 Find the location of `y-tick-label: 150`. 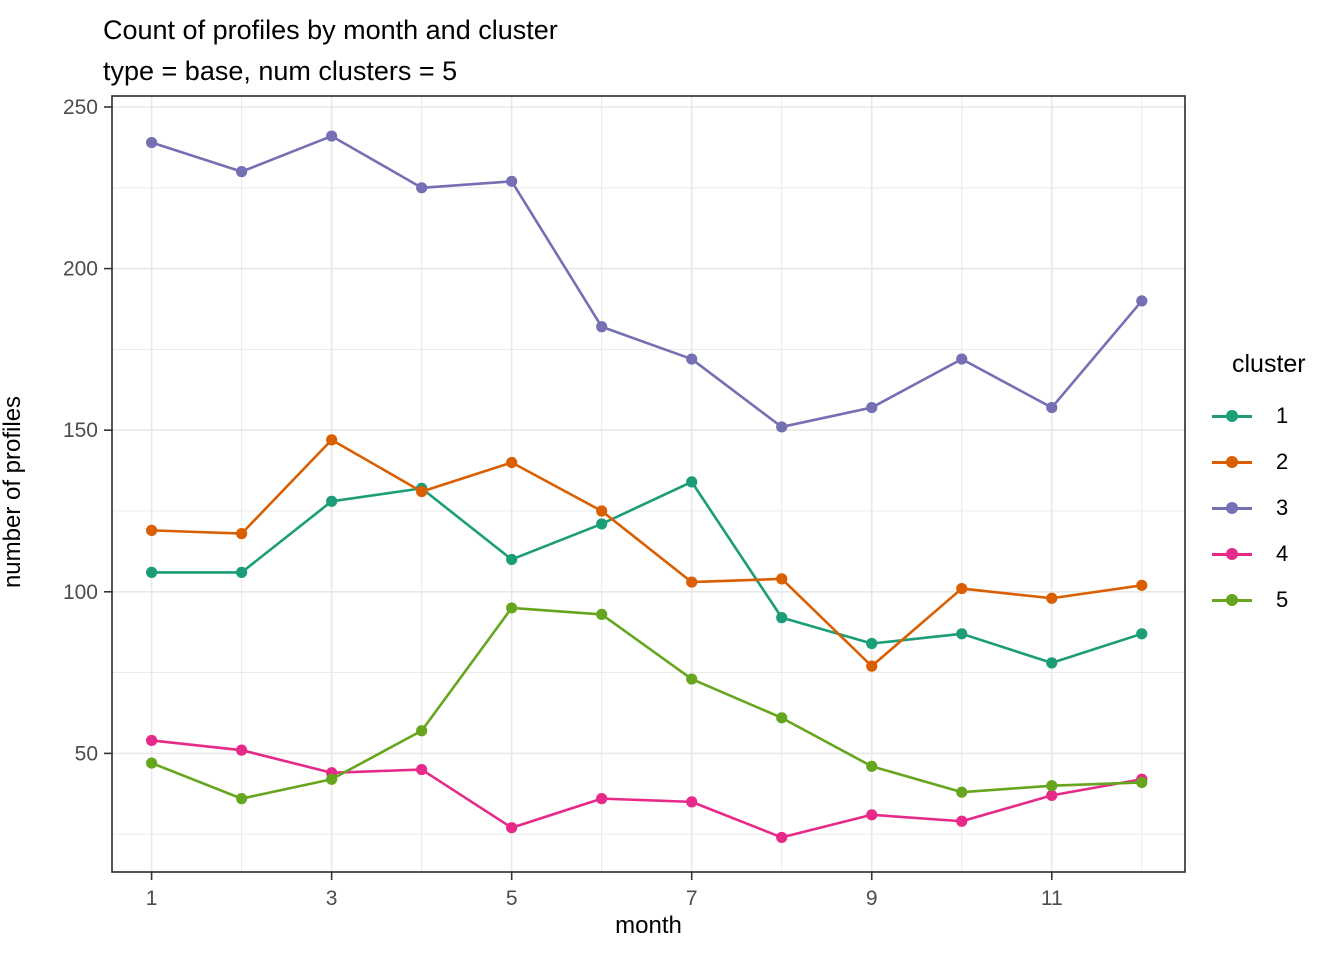

y-tick-label: 150 is located at coordinates (80, 430).